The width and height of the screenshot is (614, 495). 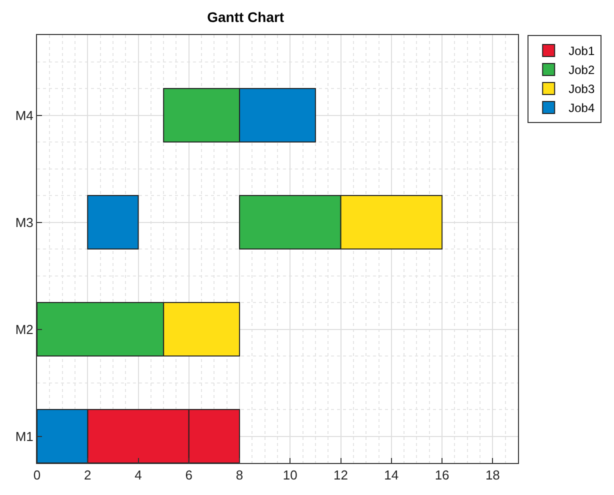 What do you see at coordinates (138, 475) in the screenshot?
I see `x-tick-label: 4` at bounding box center [138, 475].